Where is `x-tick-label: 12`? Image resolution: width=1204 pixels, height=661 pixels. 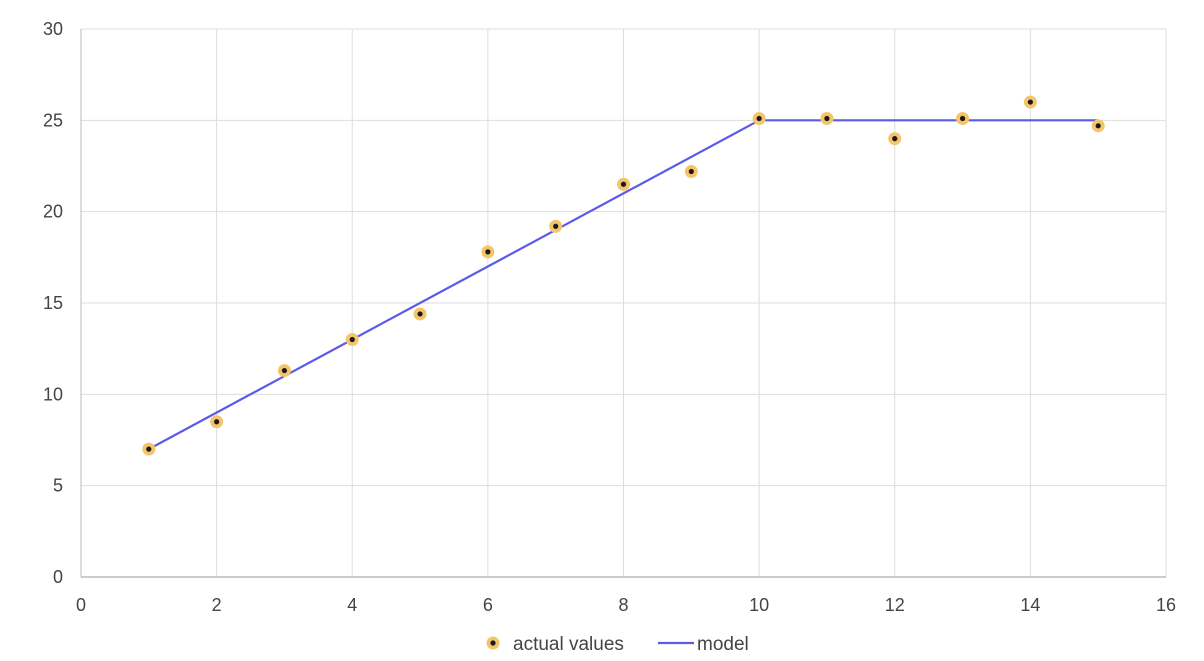 x-tick-label: 12 is located at coordinates (895, 605).